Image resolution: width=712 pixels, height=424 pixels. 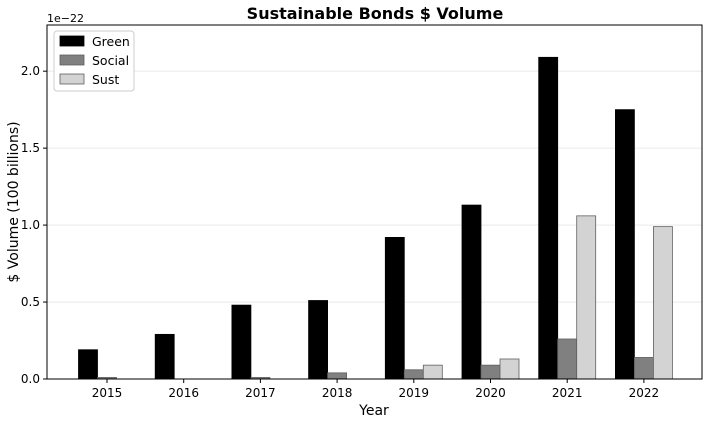 I want to click on y-tick-label: 1.0, so click(x=30, y=225).